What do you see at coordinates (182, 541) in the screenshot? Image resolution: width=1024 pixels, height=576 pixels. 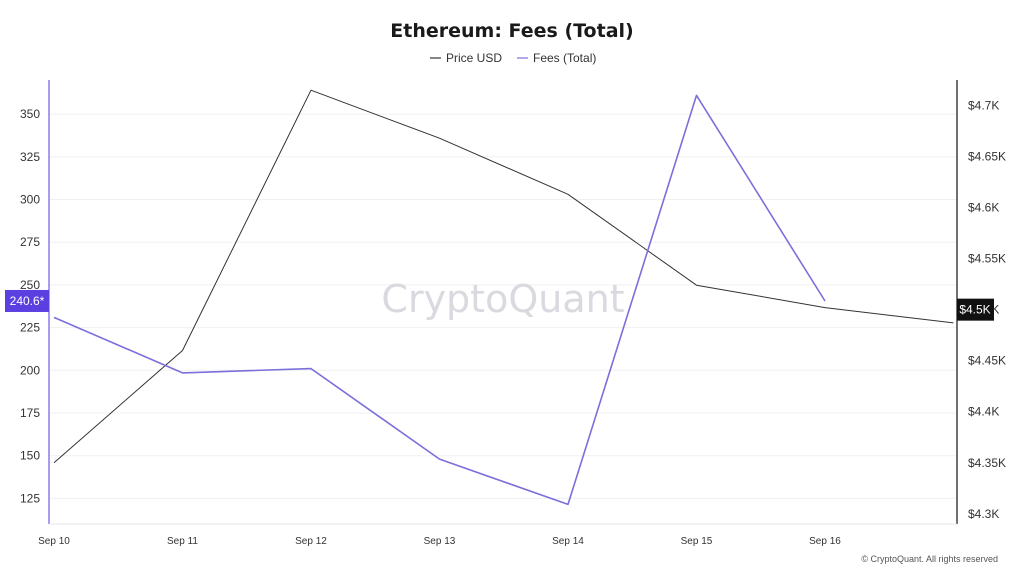 I see `x-tick-label: Sep 11` at bounding box center [182, 541].